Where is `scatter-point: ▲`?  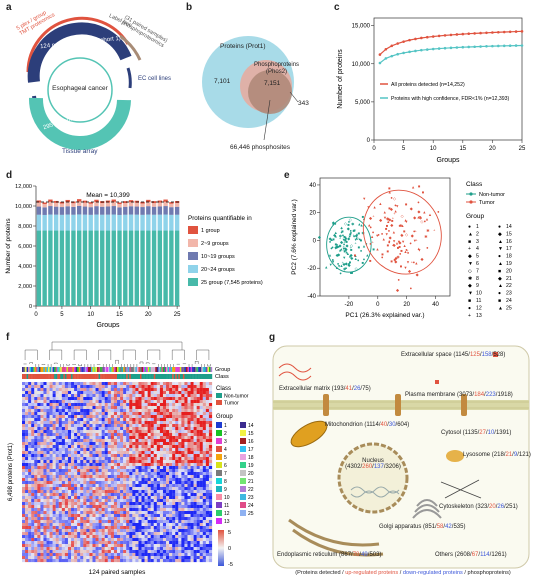 scatter-point: ▲ is located at coordinates (380, 203).